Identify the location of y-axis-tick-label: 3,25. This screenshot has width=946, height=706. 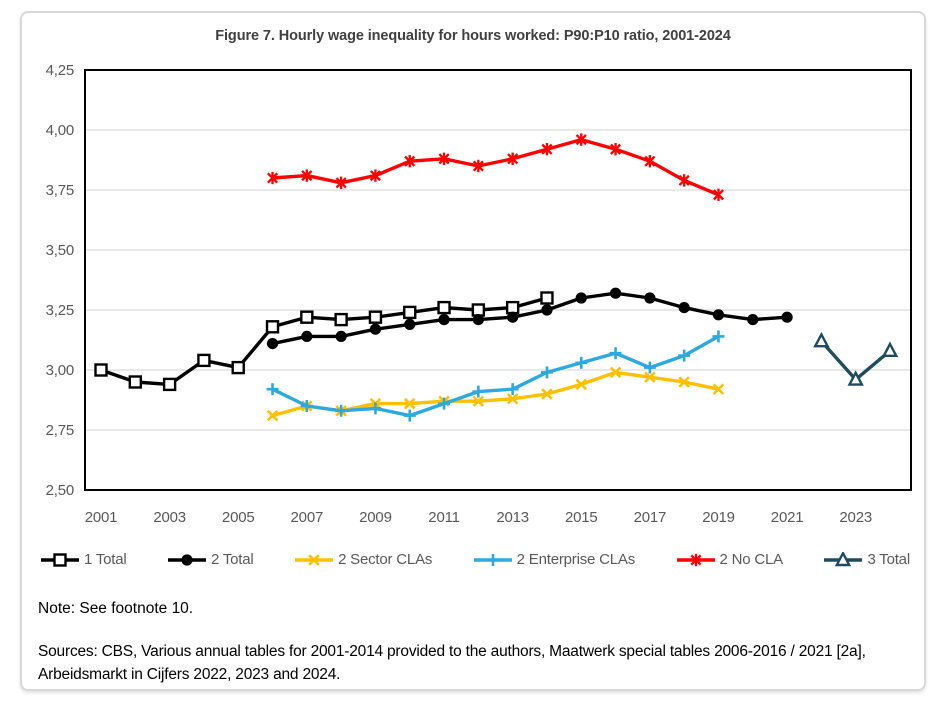
(60, 310).